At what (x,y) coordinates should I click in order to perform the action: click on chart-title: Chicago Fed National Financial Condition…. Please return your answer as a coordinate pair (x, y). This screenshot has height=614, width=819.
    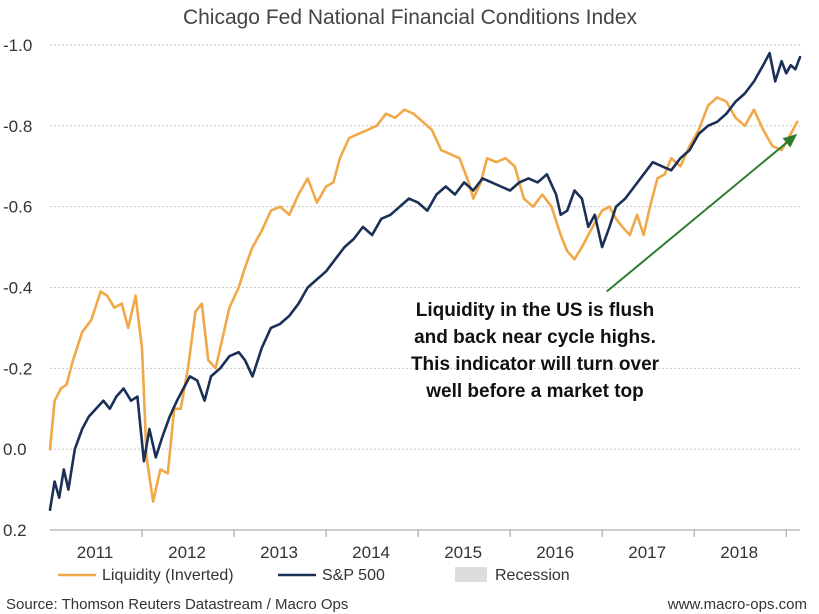
    Looking at the image, I should click on (410, 17).